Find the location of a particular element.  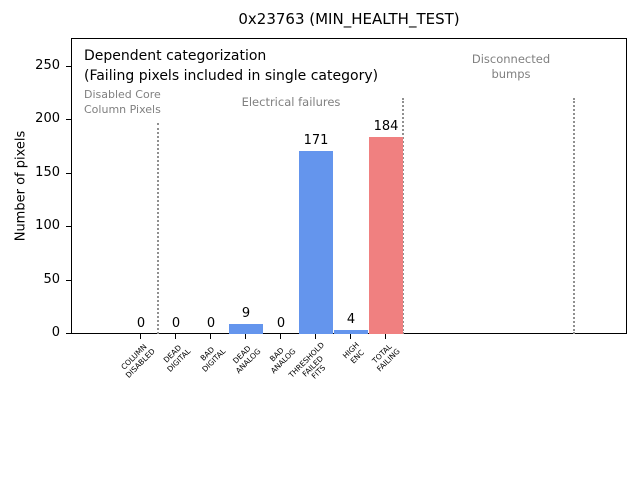

y-tick-label: 100 is located at coordinates (47, 225).